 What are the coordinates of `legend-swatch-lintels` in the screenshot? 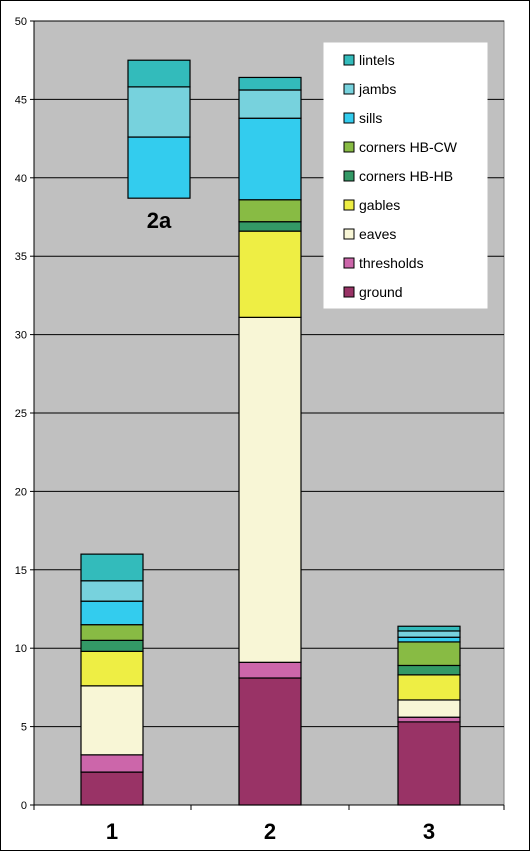 It's located at (349, 60).